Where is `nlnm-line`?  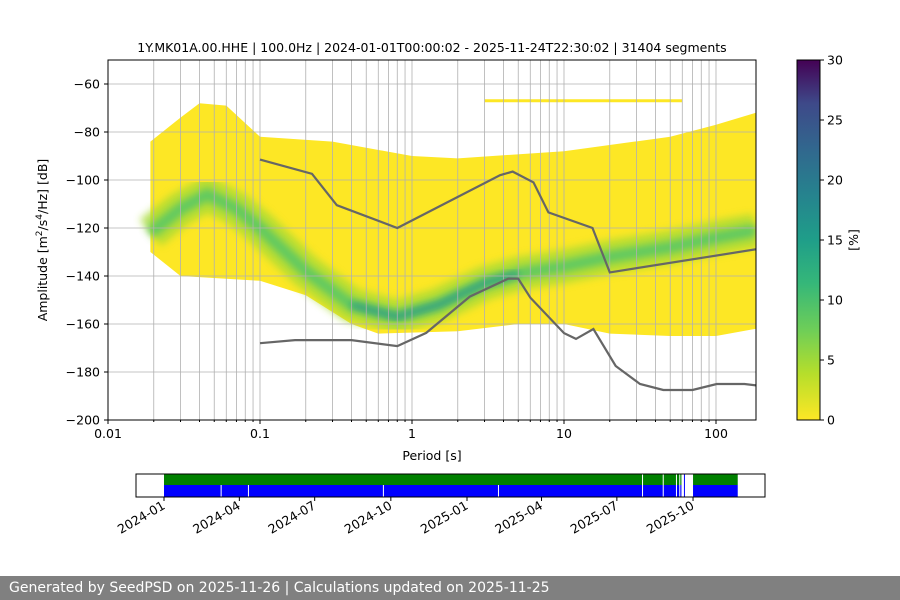 nlnm-line is located at coordinates (507, 334).